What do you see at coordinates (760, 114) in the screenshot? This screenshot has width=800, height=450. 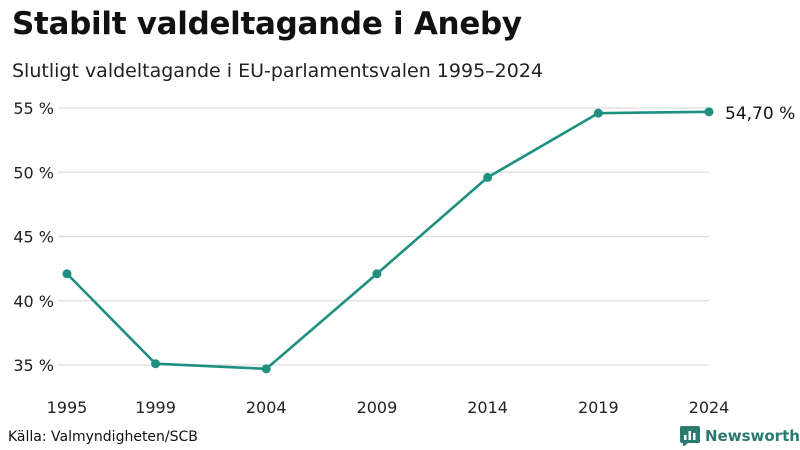 I see `end-value-label: 54,70 %` at bounding box center [760, 114].